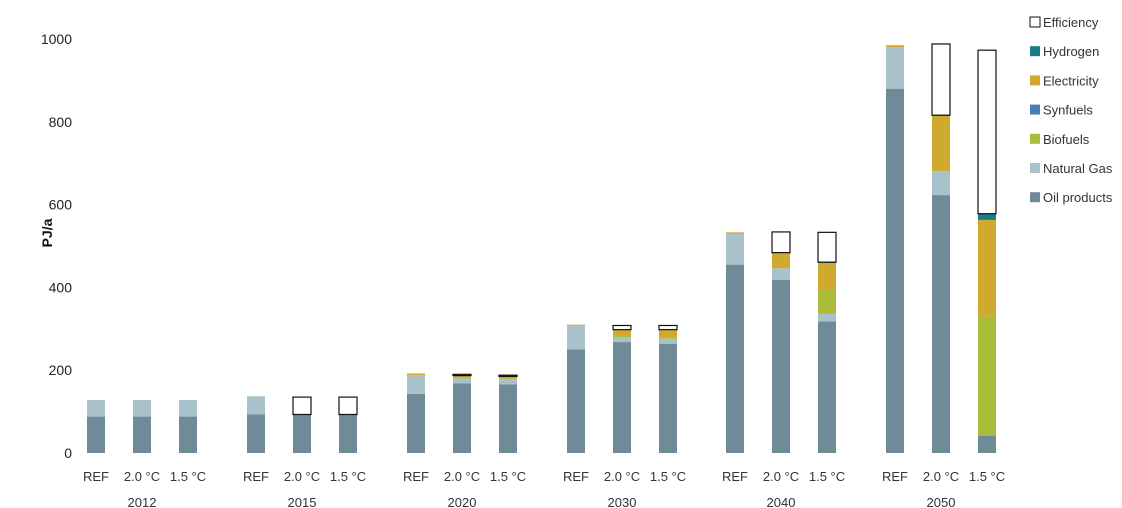 This screenshot has width=1122, height=508. Describe the element at coordinates (781, 501) in the screenshot. I see `x-year-label: 2040` at that location.